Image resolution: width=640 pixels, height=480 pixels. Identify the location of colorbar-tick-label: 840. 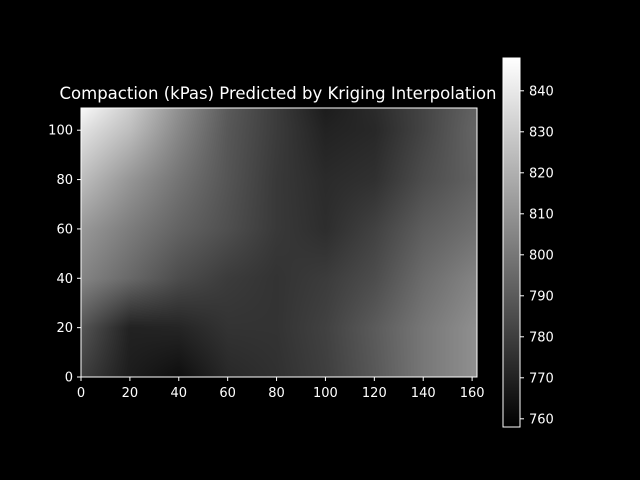
(541, 91).